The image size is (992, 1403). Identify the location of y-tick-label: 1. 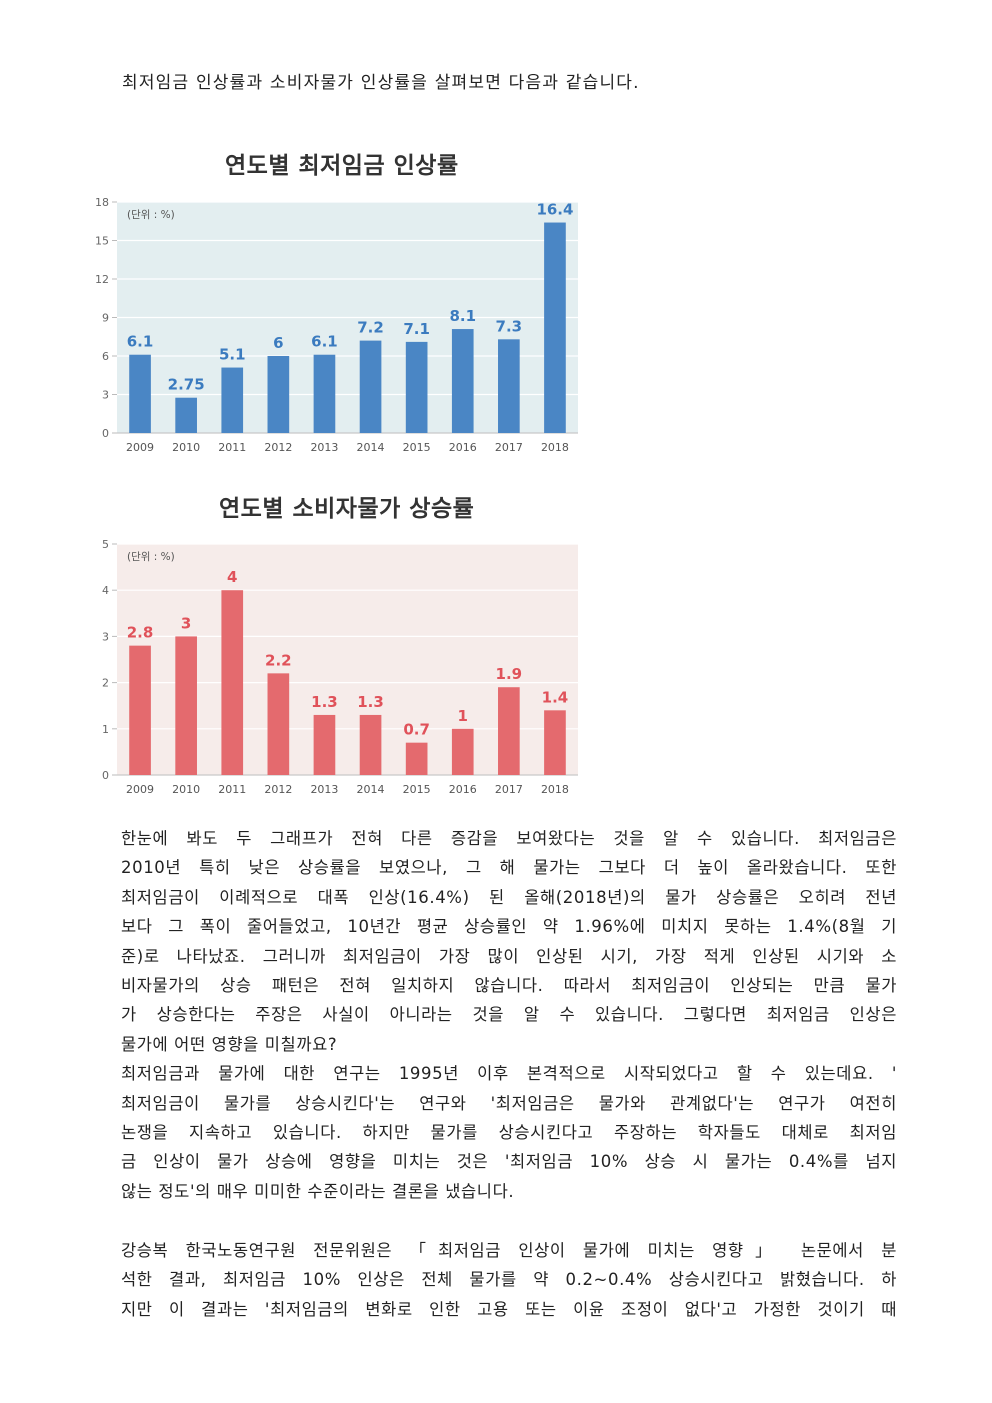
(105, 729).